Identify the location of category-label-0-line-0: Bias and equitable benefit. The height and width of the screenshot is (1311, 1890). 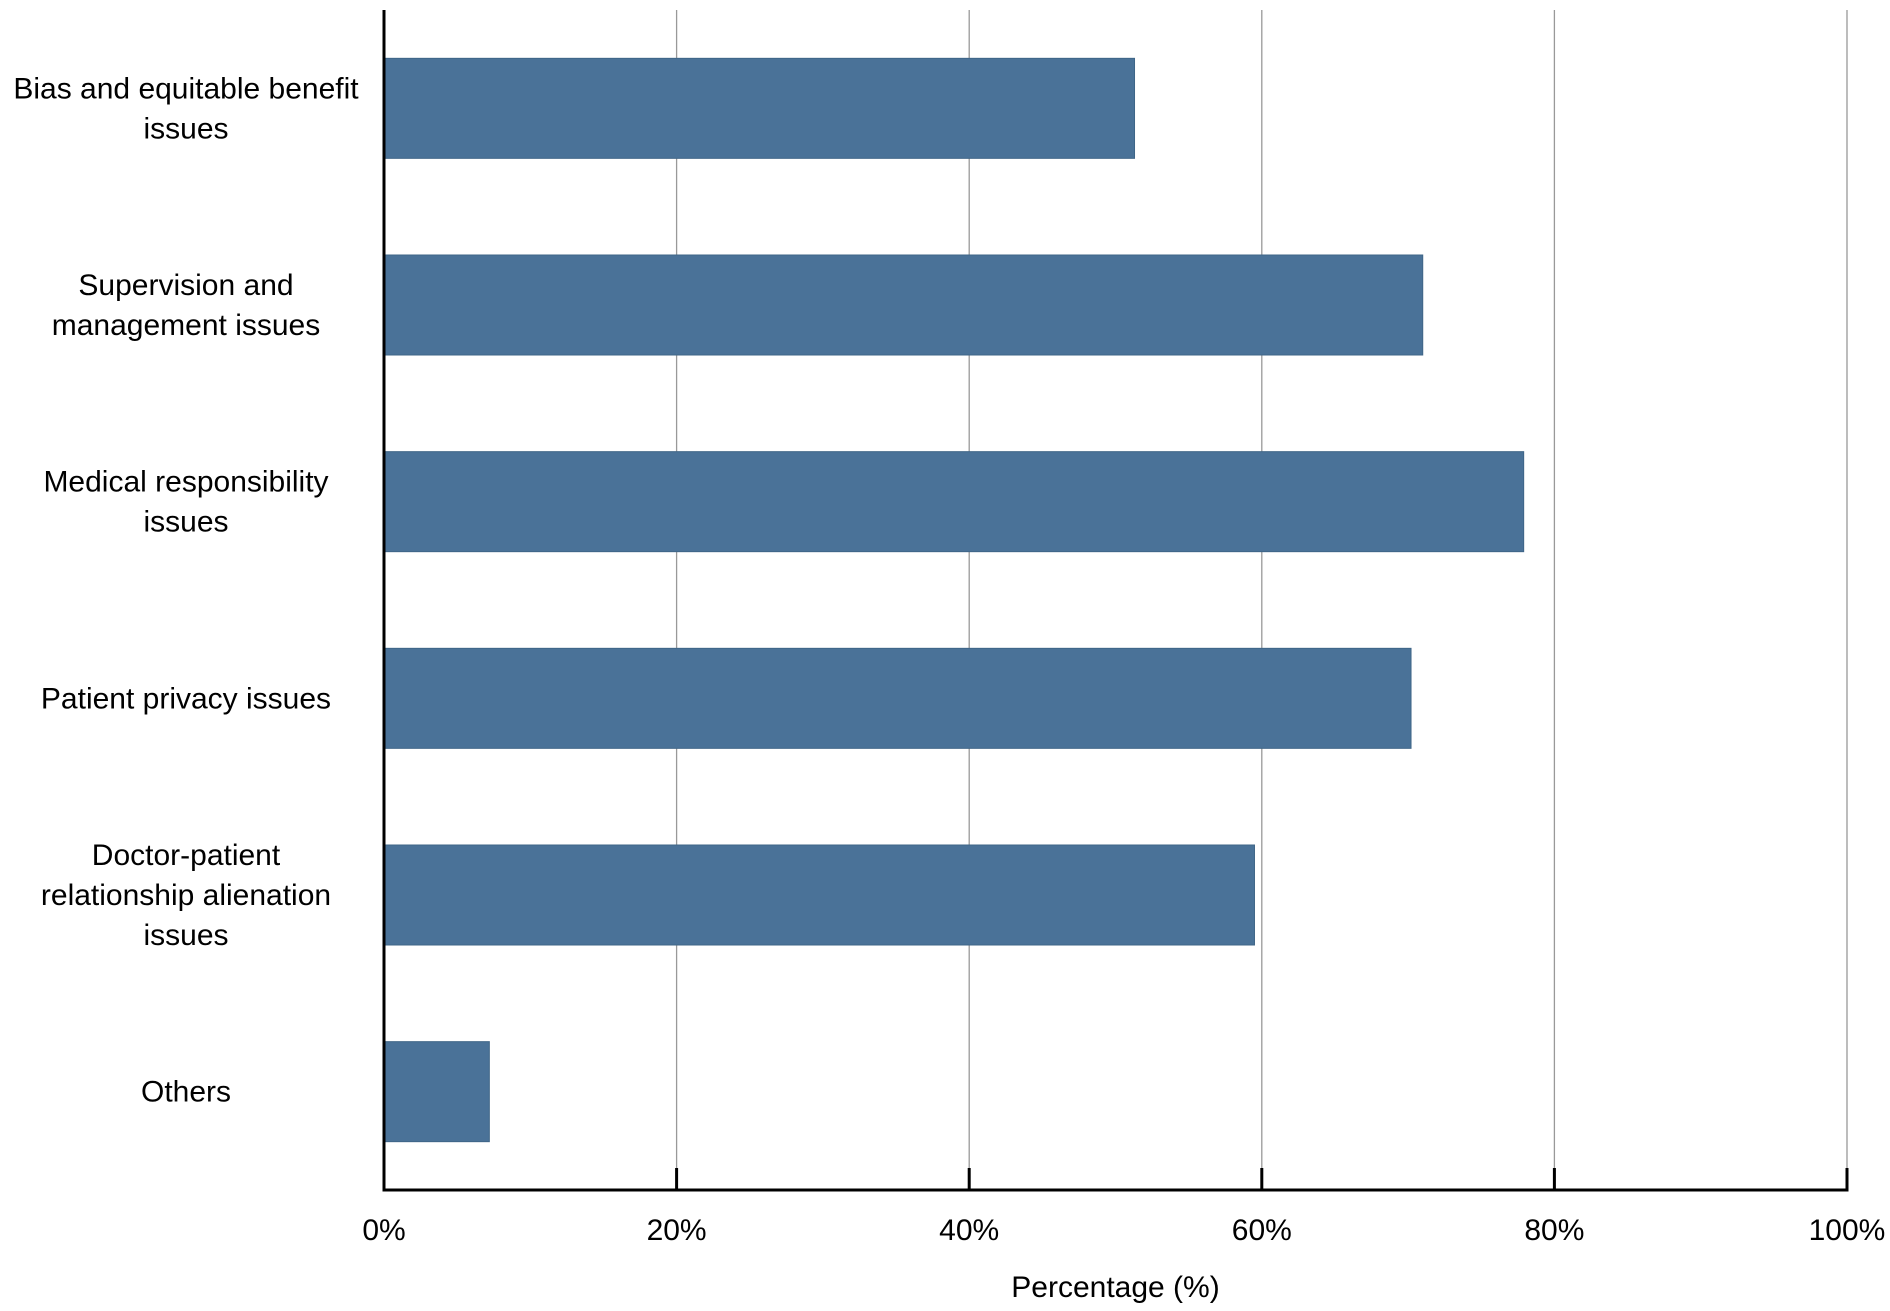
(186, 88).